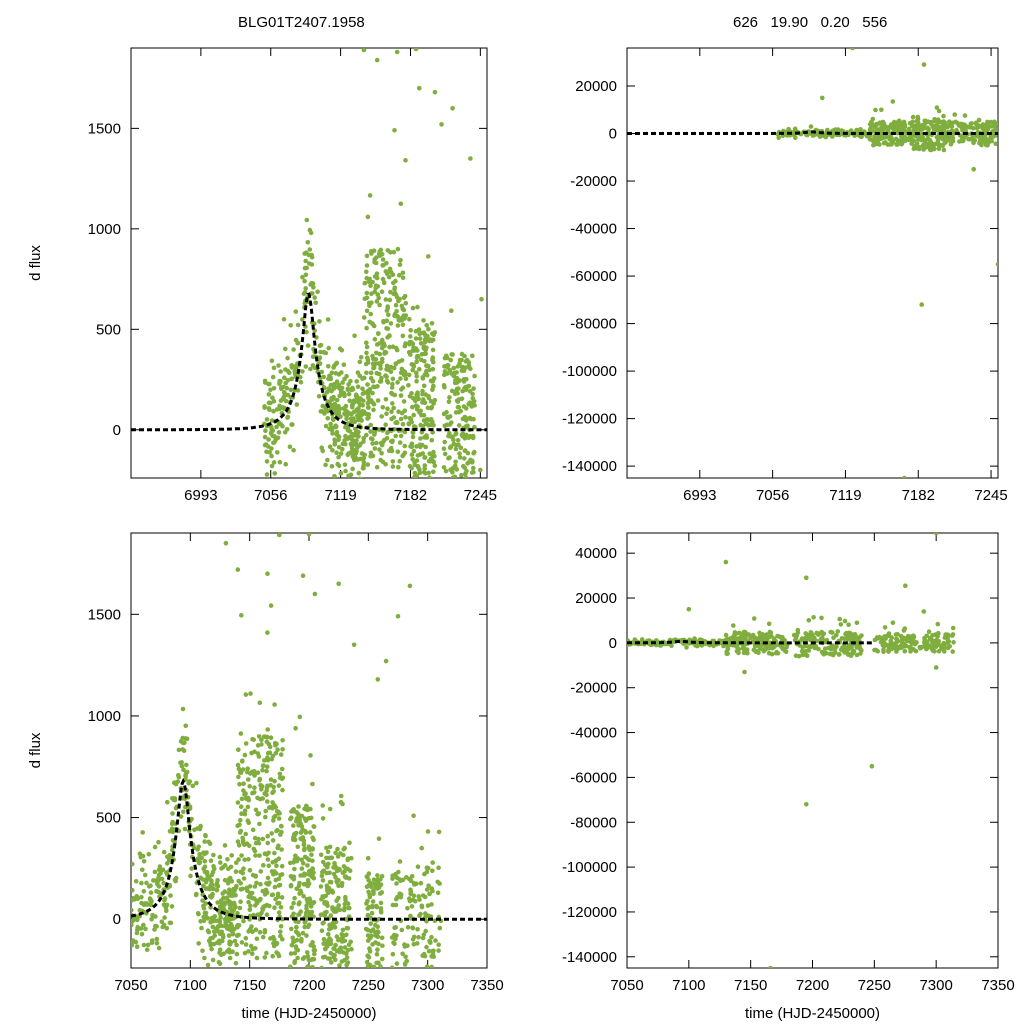 This screenshot has height=1024, width=1024. I want to click on title-right: 626 19.90 0.20 556, so click(810, 22).